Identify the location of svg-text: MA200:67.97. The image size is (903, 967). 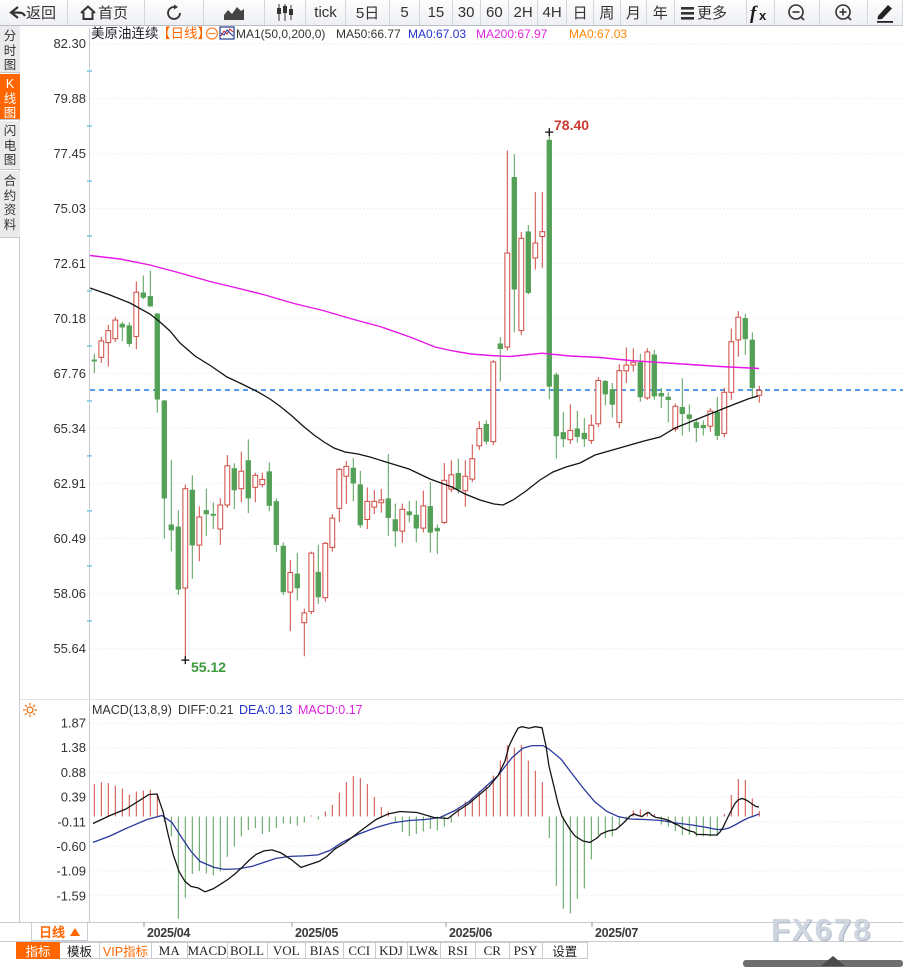
(512, 34).